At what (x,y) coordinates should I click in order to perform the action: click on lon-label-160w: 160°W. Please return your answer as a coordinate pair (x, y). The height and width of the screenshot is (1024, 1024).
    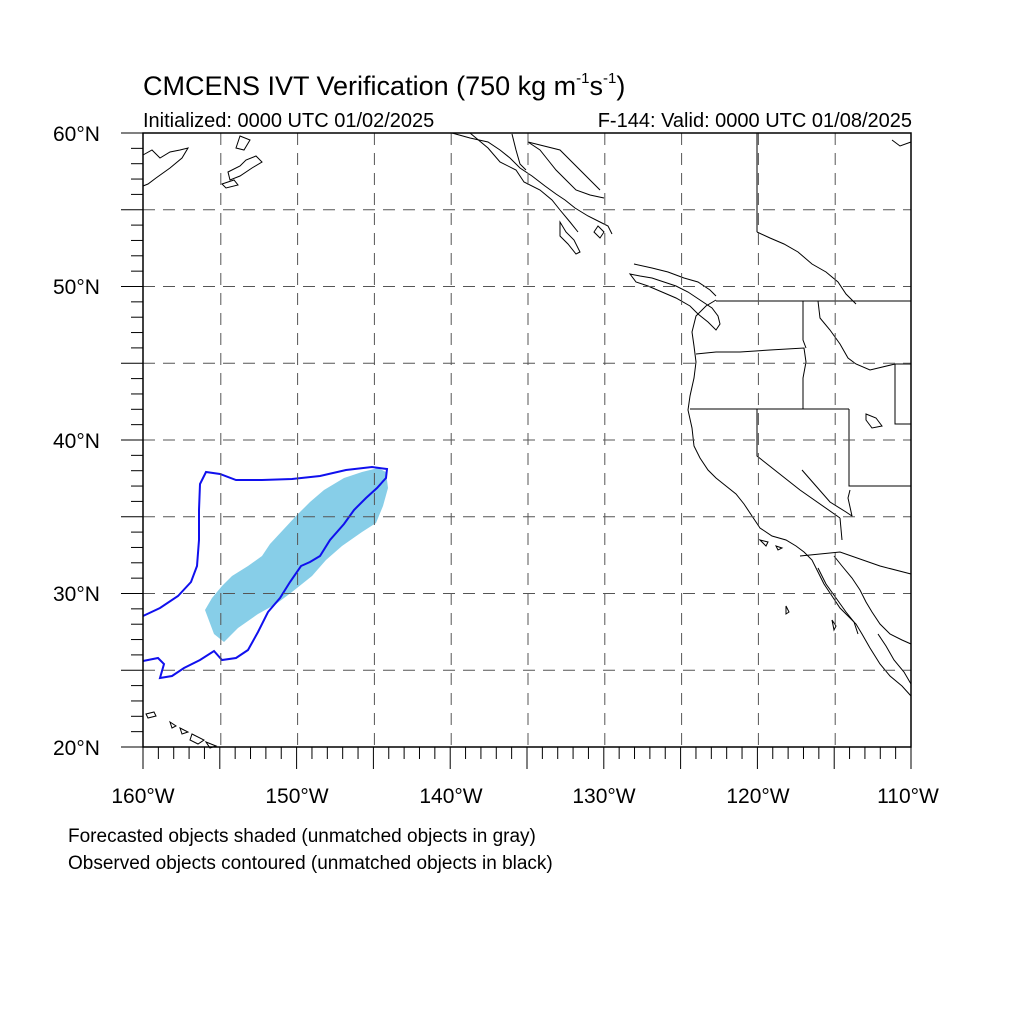
    Looking at the image, I should click on (143, 796).